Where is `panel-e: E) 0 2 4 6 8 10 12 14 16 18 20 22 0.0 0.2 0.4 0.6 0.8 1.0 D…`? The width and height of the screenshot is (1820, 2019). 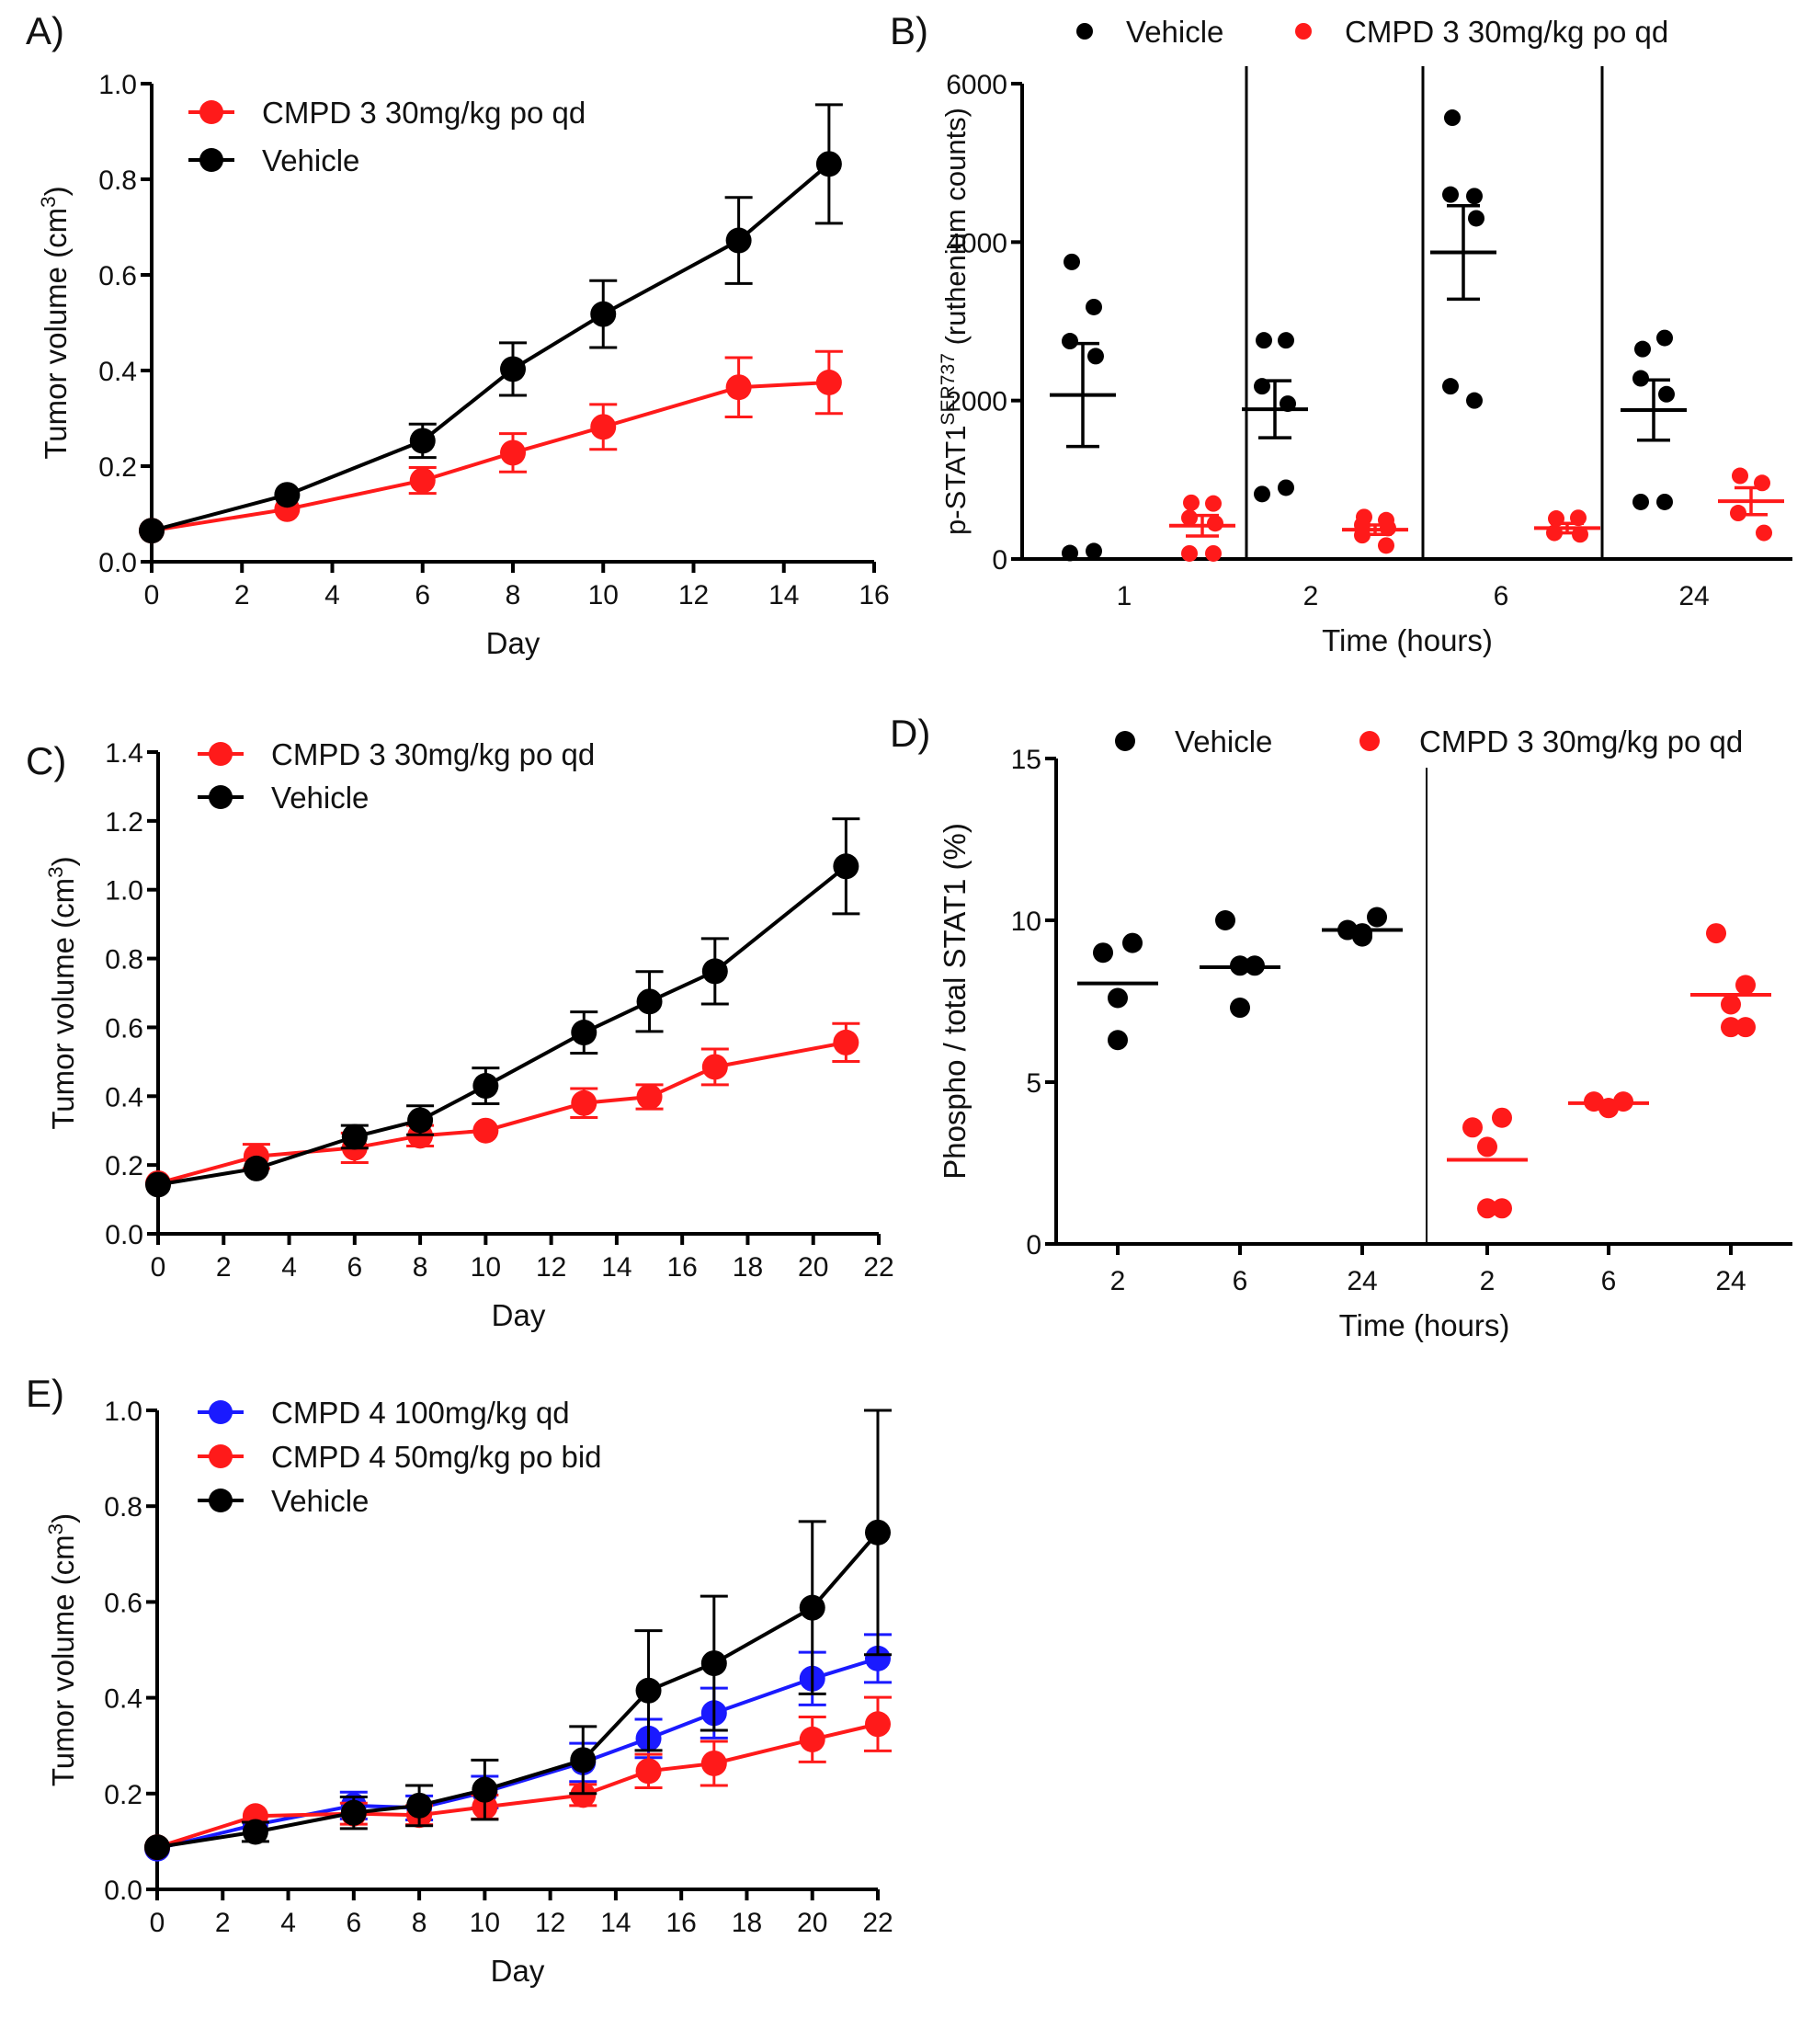 panel-e: E) 0 2 4 6 8 10 12 14 16 18 20 22 0.0 0.2 0.4 0.6 0.8 1.0 D… is located at coordinates (459, 1680).